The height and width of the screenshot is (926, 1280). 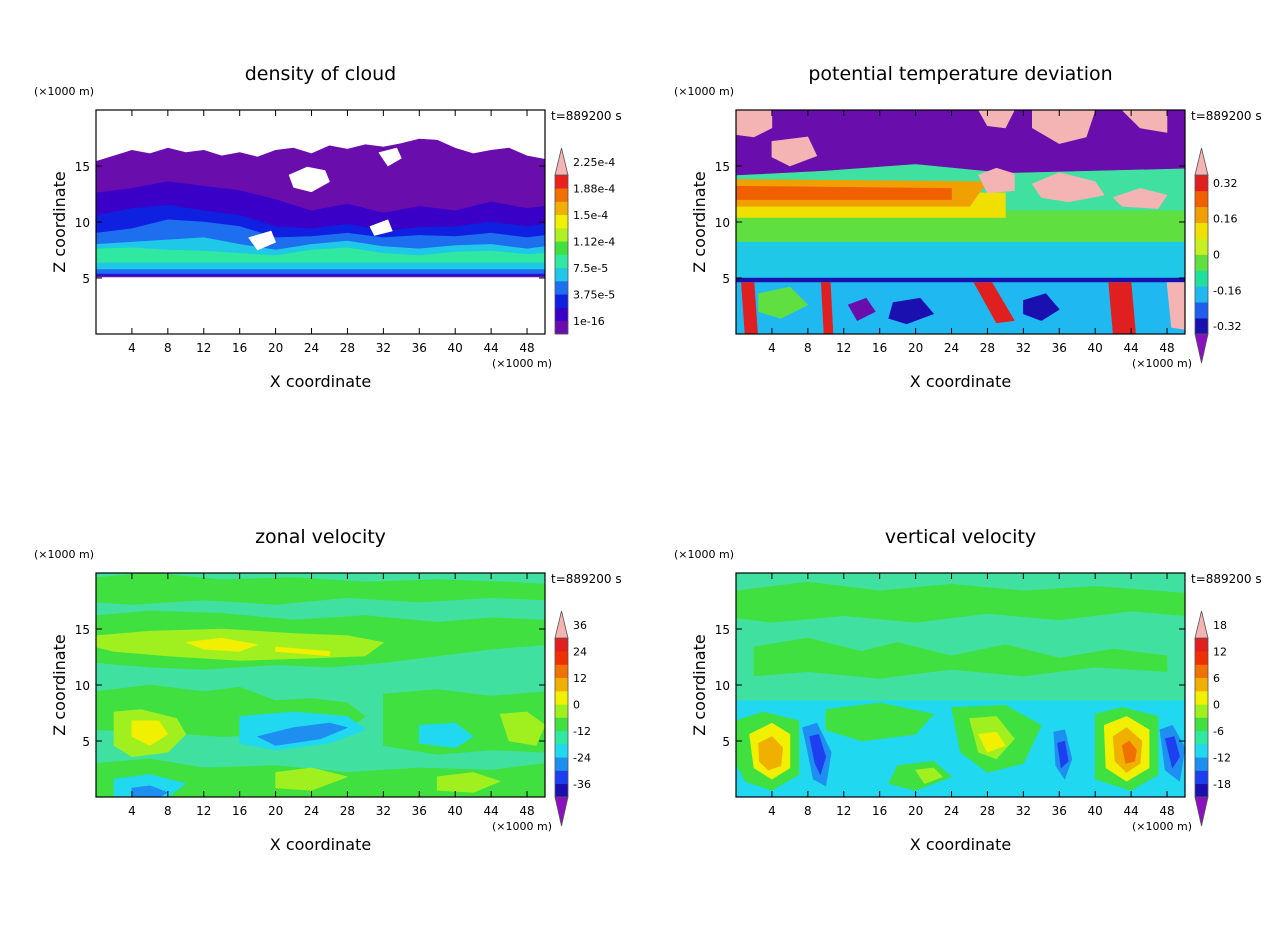 What do you see at coordinates (960, 537) in the screenshot?
I see `chart-title: vertical velocity` at bounding box center [960, 537].